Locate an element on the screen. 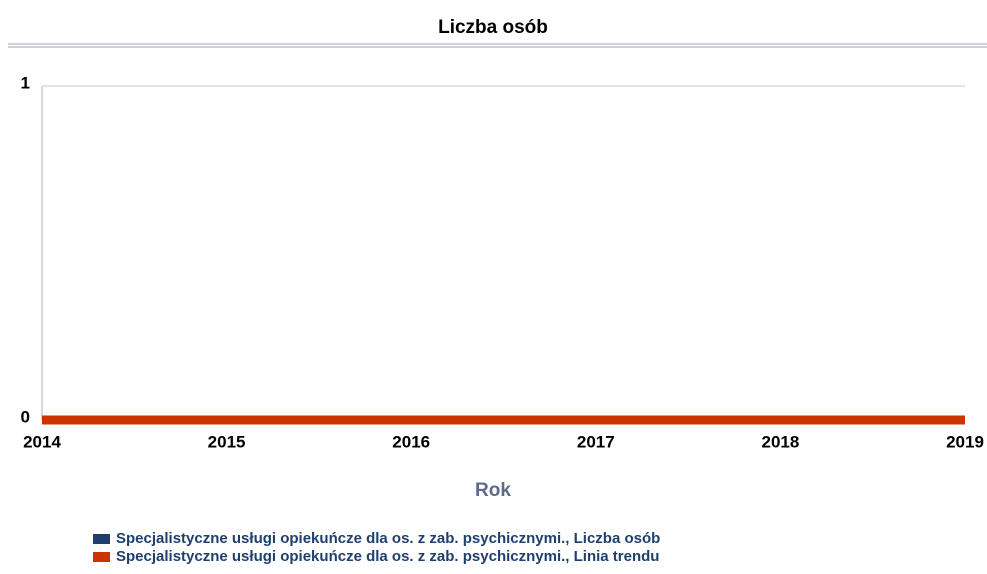  x-tick-label: 2018 is located at coordinates (780, 441).